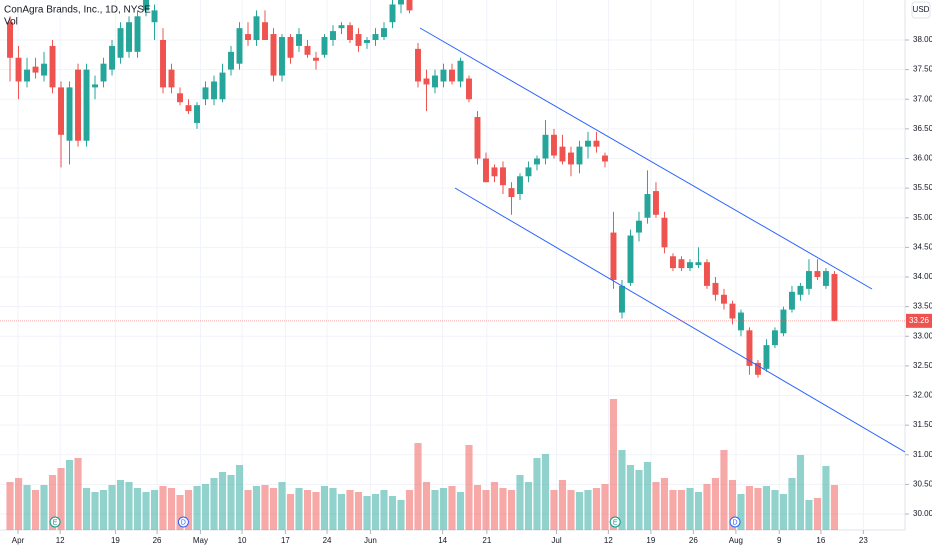 Image resolution: width=932 pixels, height=555 pixels. I want to click on last-price-box, so click(919, 320).